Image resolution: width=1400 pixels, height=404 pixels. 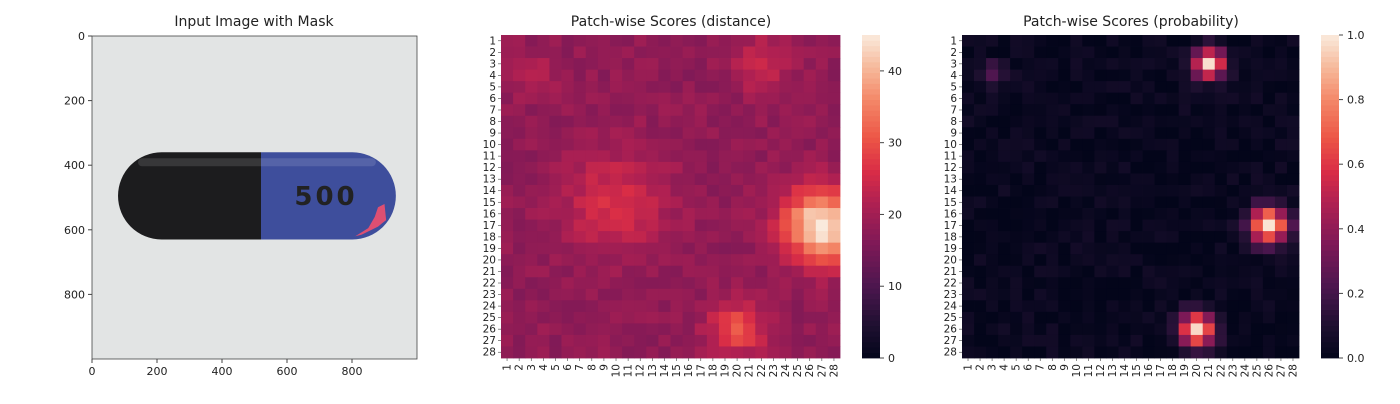 What do you see at coordinates (895, 214) in the screenshot?
I see `colorbar-tick-label: 20` at bounding box center [895, 214].